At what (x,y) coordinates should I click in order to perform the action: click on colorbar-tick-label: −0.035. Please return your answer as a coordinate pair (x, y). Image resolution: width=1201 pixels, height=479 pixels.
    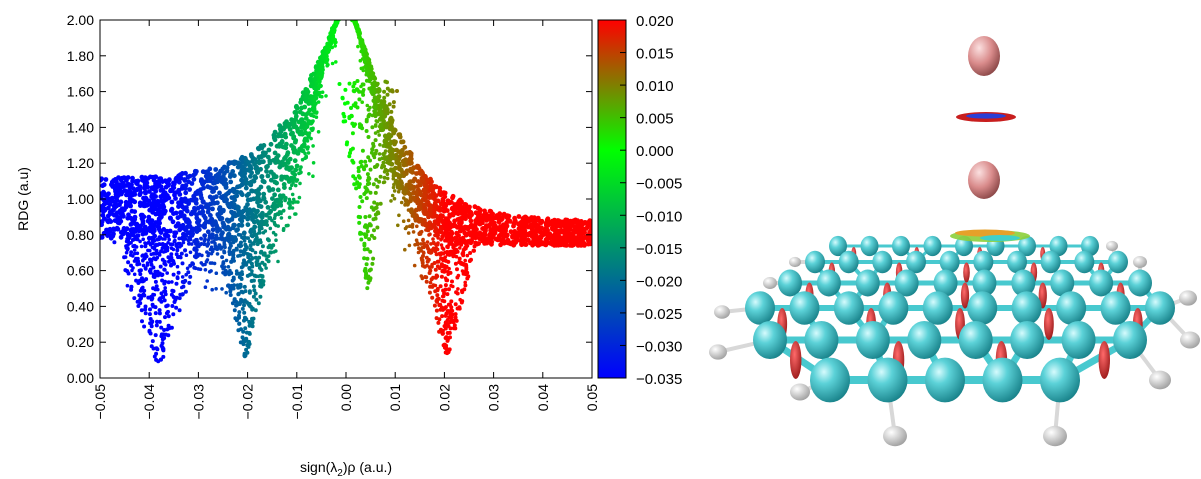
    Looking at the image, I should click on (659, 379).